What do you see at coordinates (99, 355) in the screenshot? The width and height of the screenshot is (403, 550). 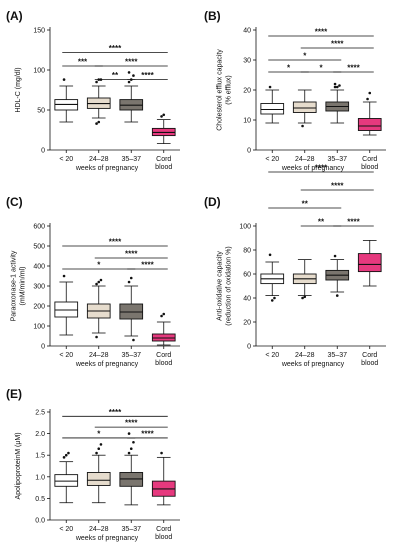 I see `x-tick-label: 24–28` at bounding box center [99, 355].